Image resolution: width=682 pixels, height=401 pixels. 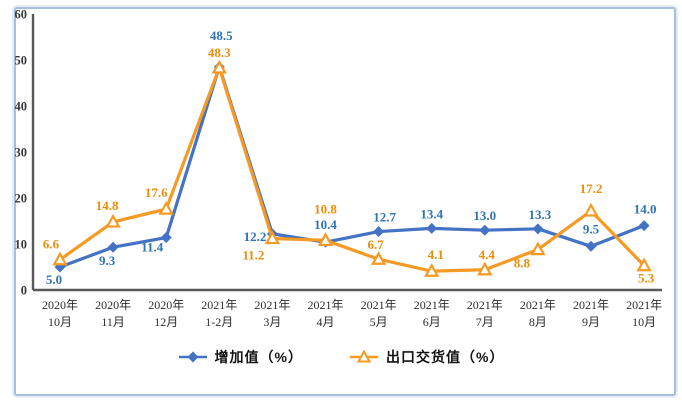 What do you see at coordinates (341, 357) in the screenshot?
I see `chart-legend: 增加值（%） 出口交货值（%）` at bounding box center [341, 357].